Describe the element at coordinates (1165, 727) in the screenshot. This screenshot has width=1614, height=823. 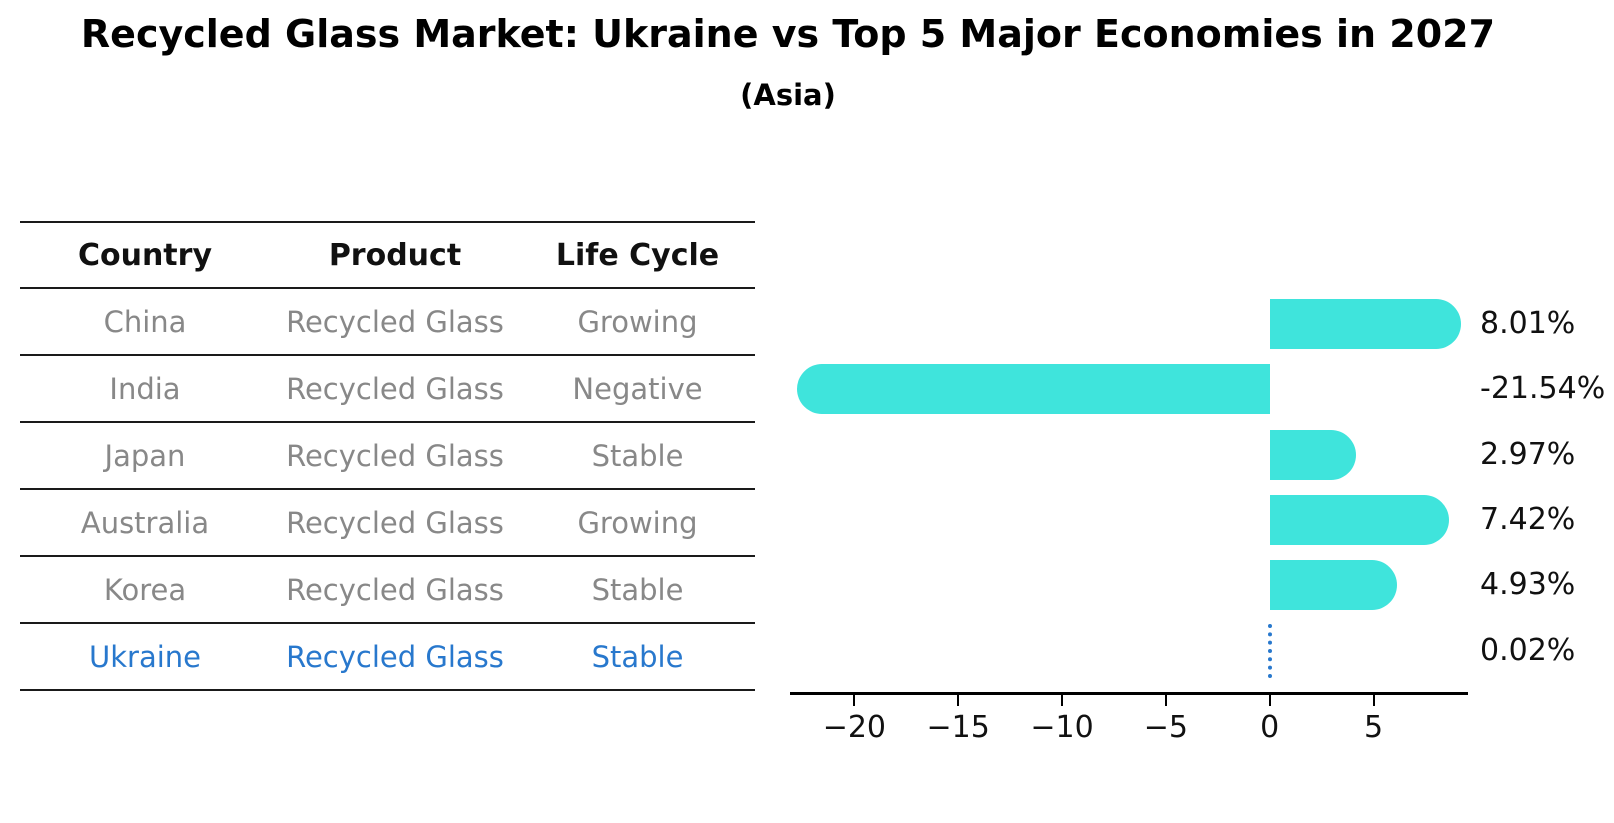
I see `x-tick-label: −5` at that location.